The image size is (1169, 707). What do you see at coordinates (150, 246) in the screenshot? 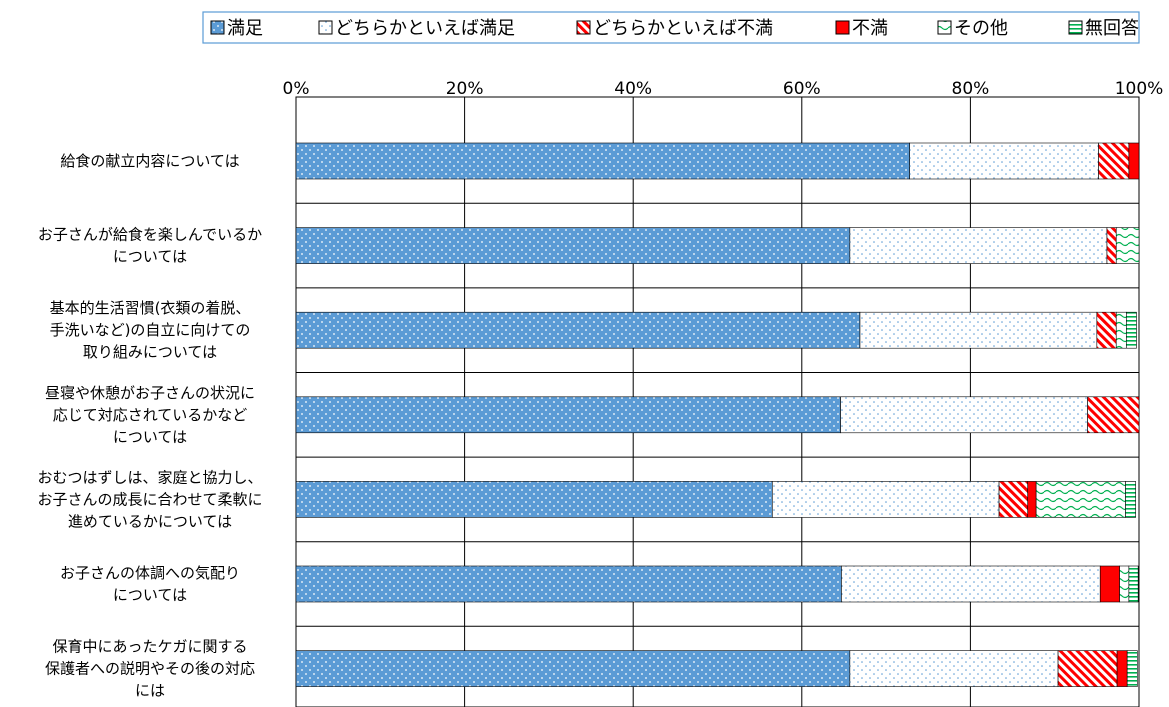
I see `category-label: お子さんが給食を楽しんでいるかについては` at bounding box center [150, 246].